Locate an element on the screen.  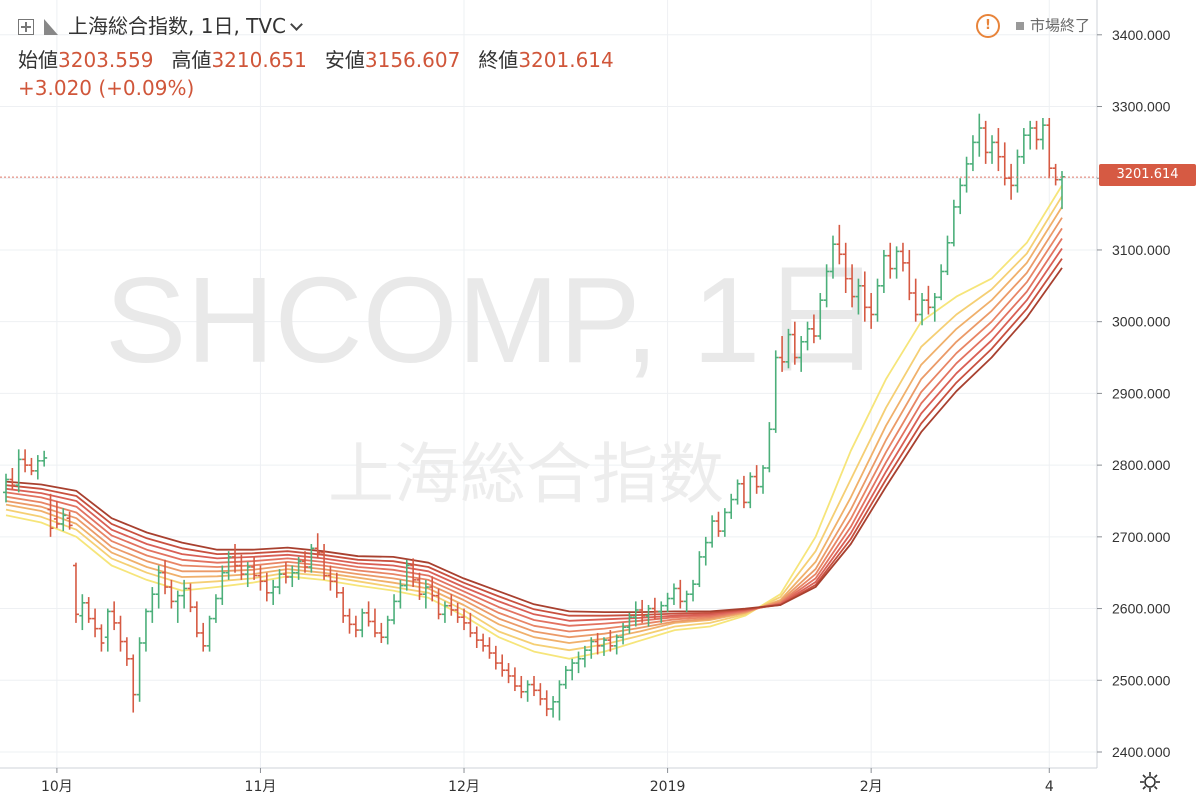
symbol-title: 上海総合指数, 1日, TVC is located at coordinates (177, 26).